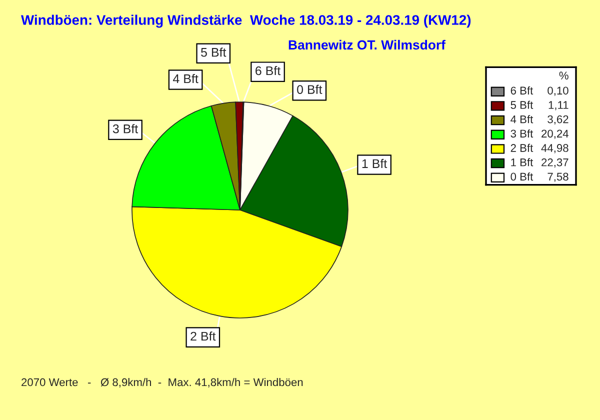 The height and width of the screenshot is (420, 600). What do you see at coordinates (268, 71) in the screenshot?
I see `slice-label: 6 Bft` at bounding box center [268, 71].